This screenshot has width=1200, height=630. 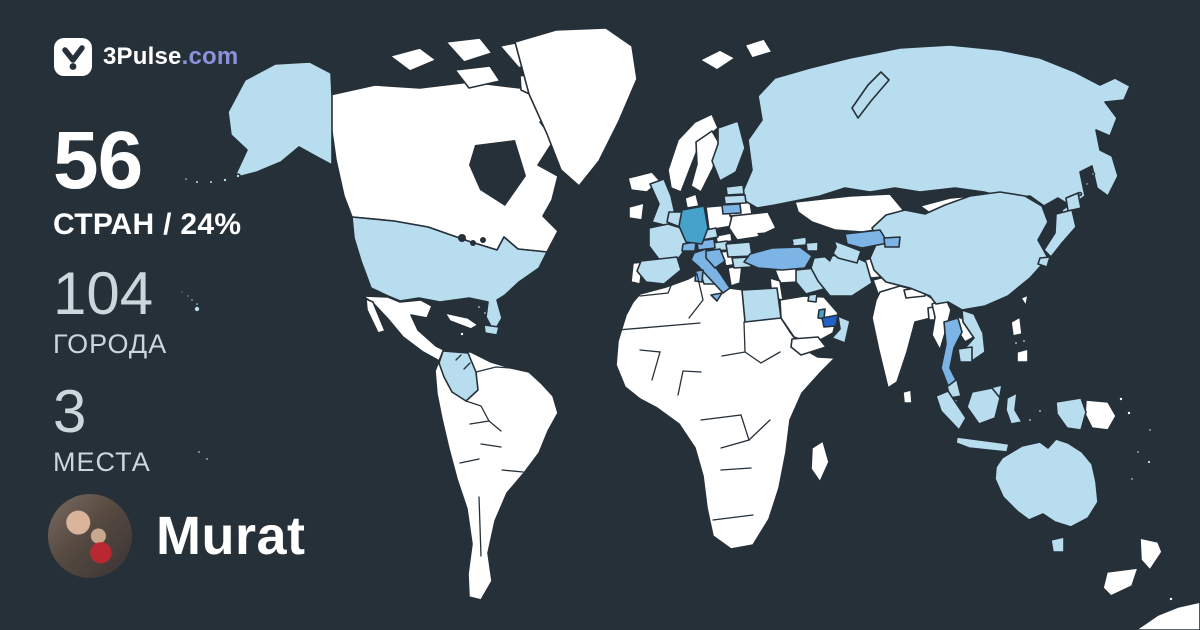 What do you see at coordinates (210, 56) in the screenshot?
I see `logo-tld: .com` at bounding box center [210, 56].